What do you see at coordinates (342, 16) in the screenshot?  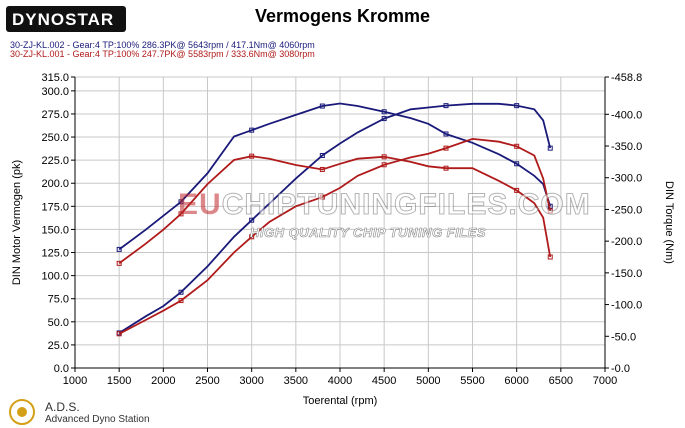 I see `chart-title: Vermogens Kromme` at bounding box center [342, 16].